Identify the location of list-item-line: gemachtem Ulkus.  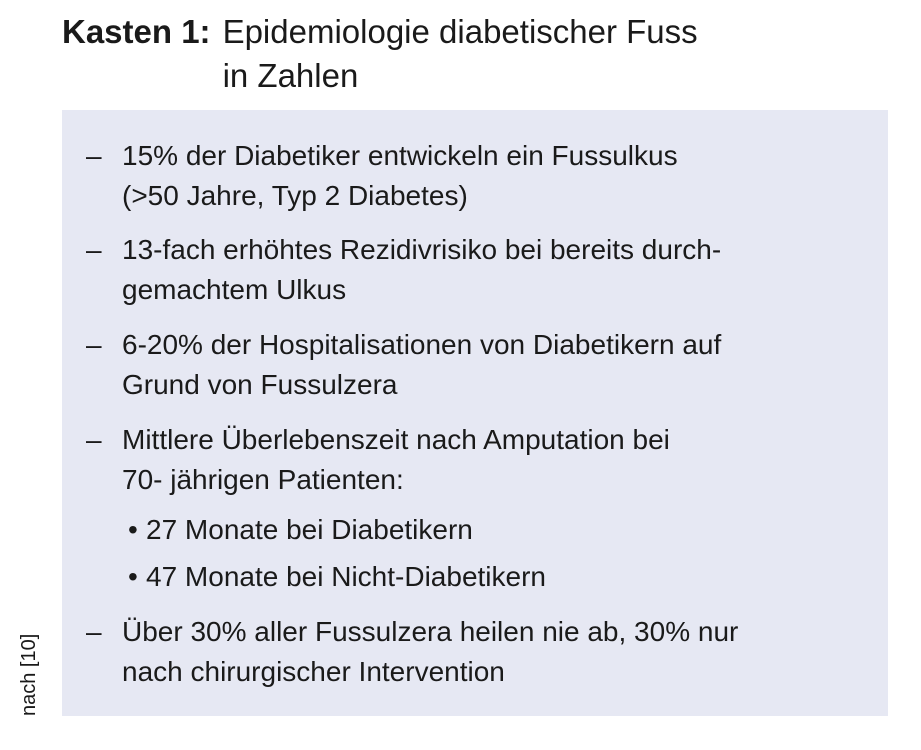
(234, 289).